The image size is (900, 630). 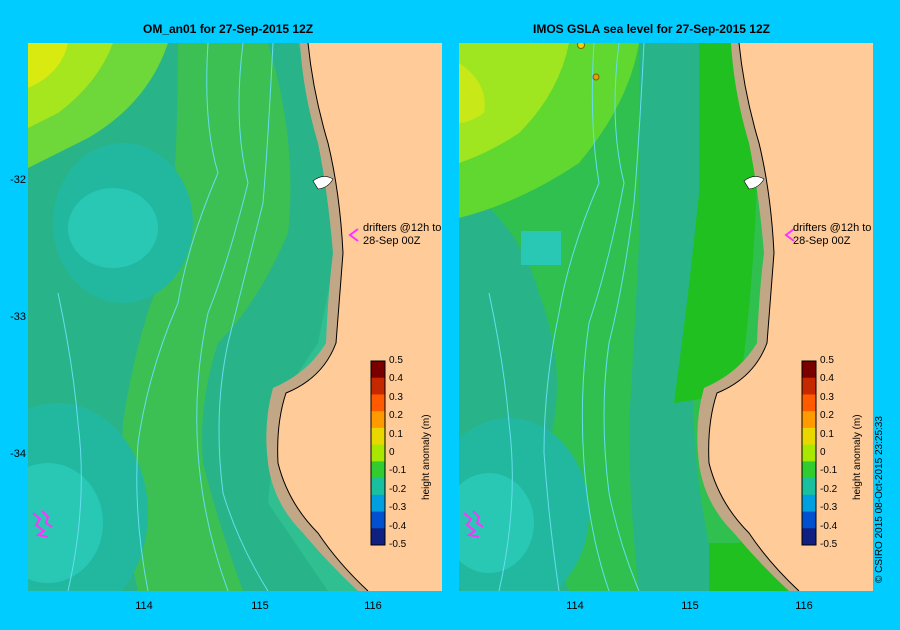 I want to click on left-x-axis-label: 115, so click(x=260, y=606).